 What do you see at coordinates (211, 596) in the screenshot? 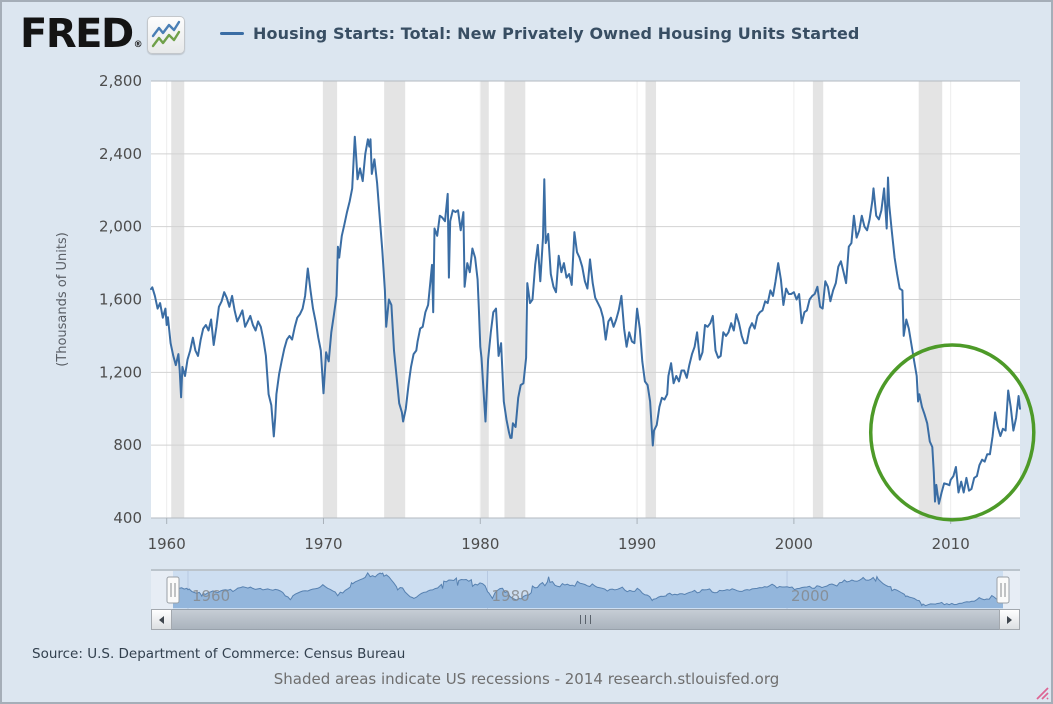
I see `navigator-tick-label: 1960` at bounding box center [211, 596].